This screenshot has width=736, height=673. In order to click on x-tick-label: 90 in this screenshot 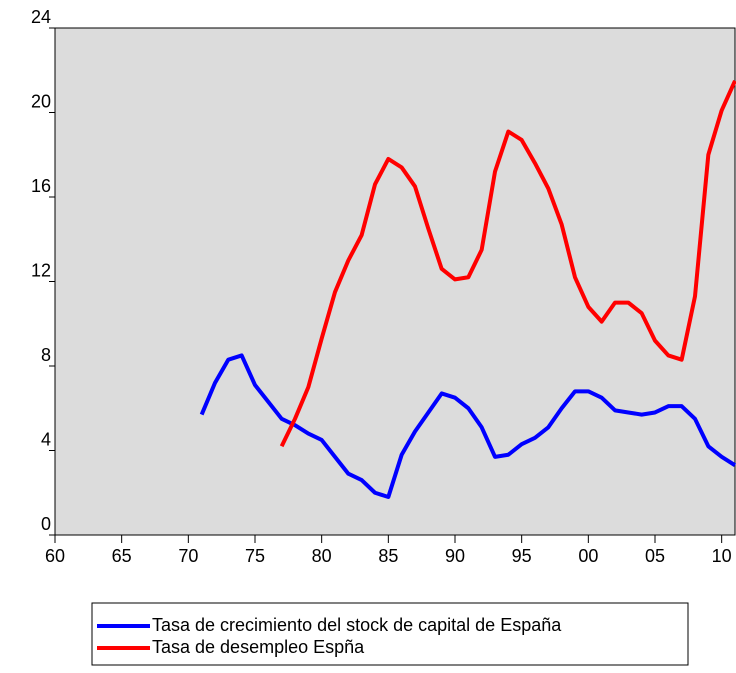, I will do `click(455, 556)`.